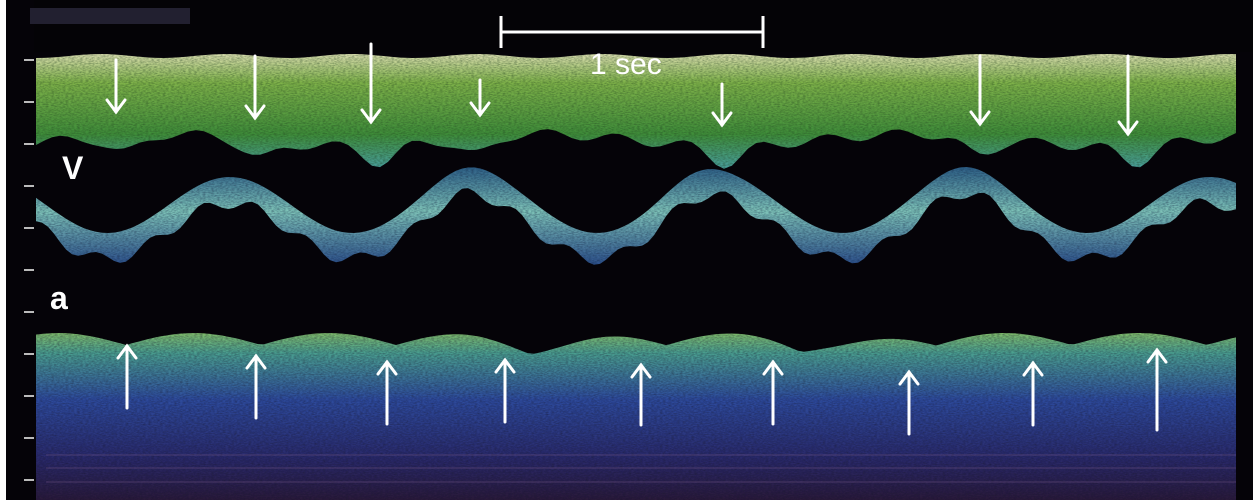 This screenshot has width=1253, height=500. I want to click on header-strip, so click(643, 26).